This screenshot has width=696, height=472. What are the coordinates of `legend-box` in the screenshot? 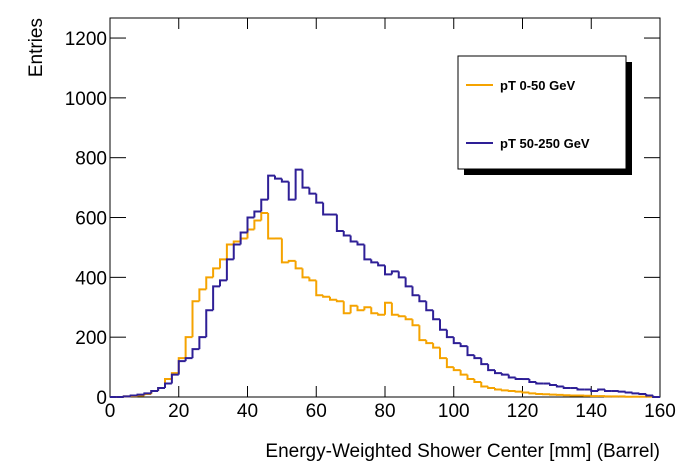 It's located at (542, 112).